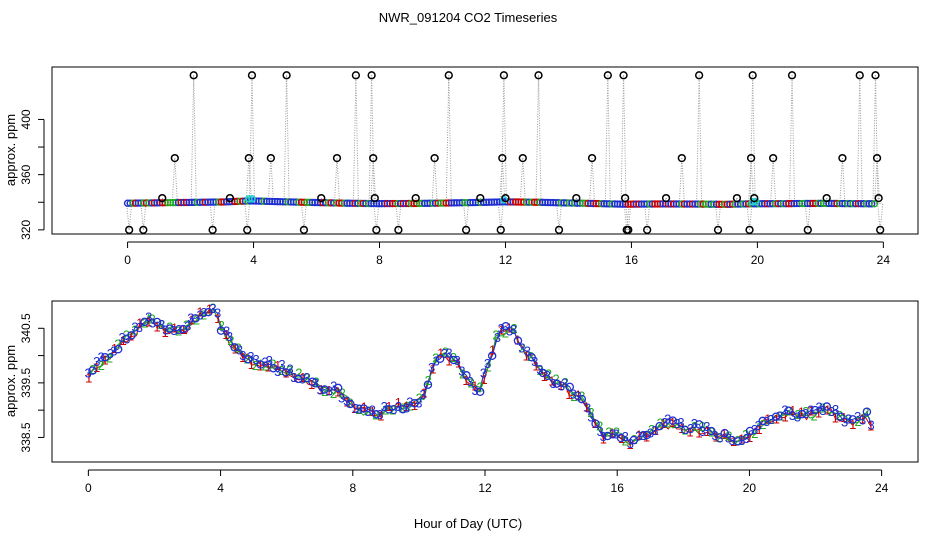  Describe the element at coordinates (468, 17) in the screenshot. I see `figure-title: NWR_091204 CO2 Timeseries` at that location.